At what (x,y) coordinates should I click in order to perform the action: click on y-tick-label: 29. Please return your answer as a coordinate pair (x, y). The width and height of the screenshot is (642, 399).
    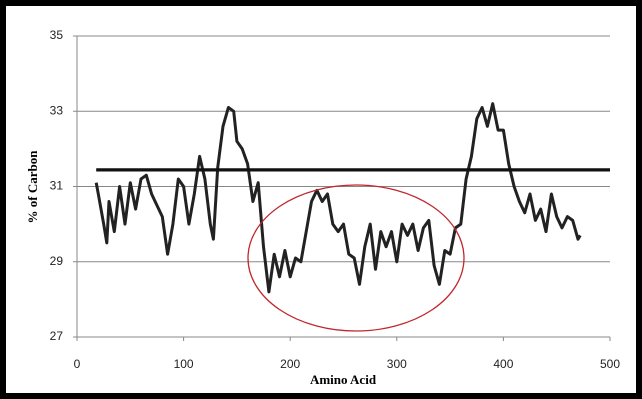
    Looking at the image, I should click on (57, 261).